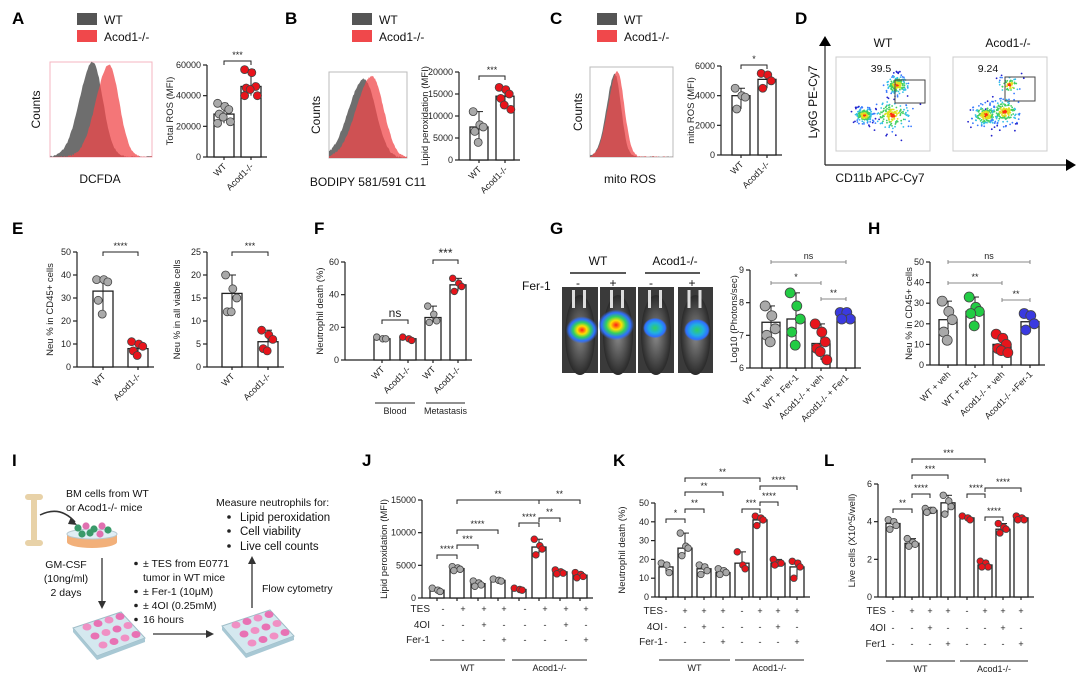 This screenshot has width=1080, height=689. I want to click on y-tick-label: 15000, so click(403, 500).